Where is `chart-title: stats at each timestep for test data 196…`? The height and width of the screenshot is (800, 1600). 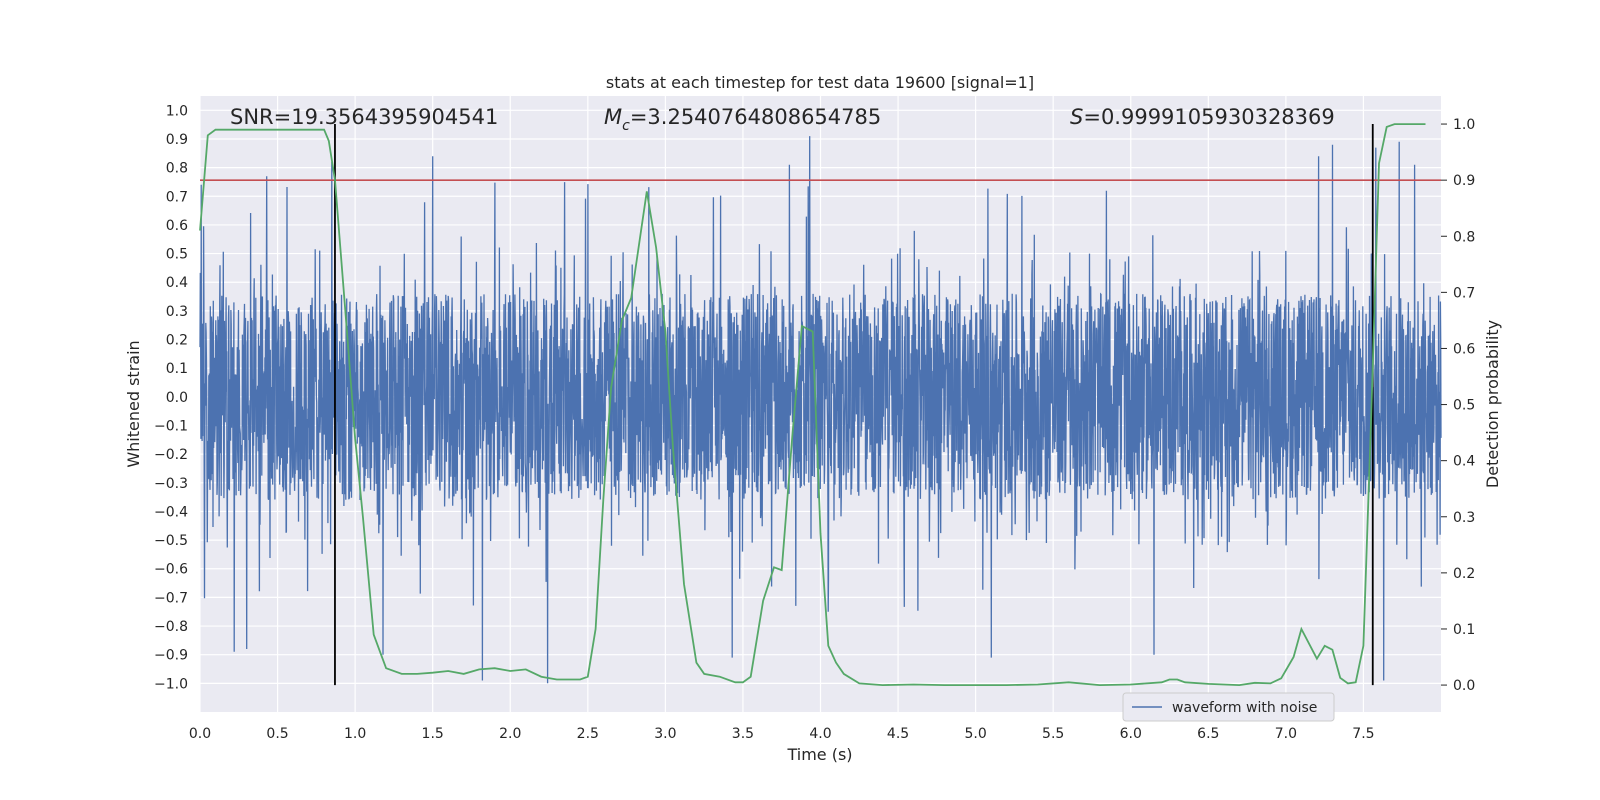
chart-title: stats at each timestep for test data 196… is located at coordinates (820, 82).